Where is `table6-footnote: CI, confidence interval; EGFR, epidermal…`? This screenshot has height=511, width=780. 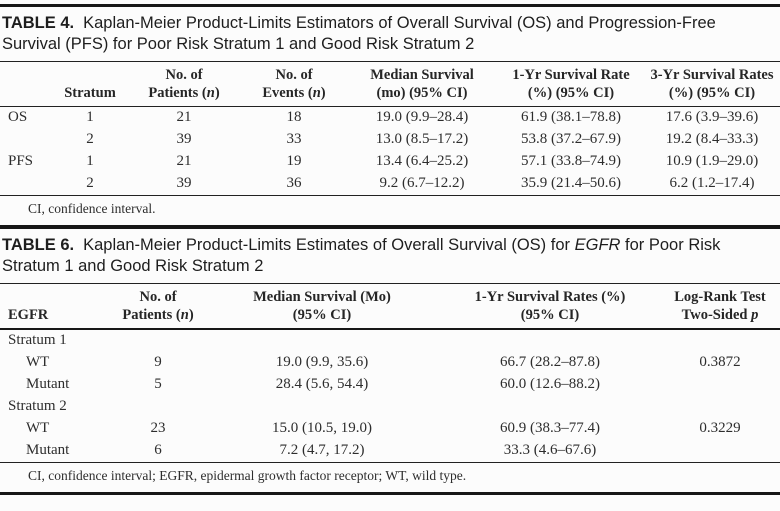 table6-footnote: CI, confidence interval; EGFR, epidermal… is located at coordinates (390, 477).